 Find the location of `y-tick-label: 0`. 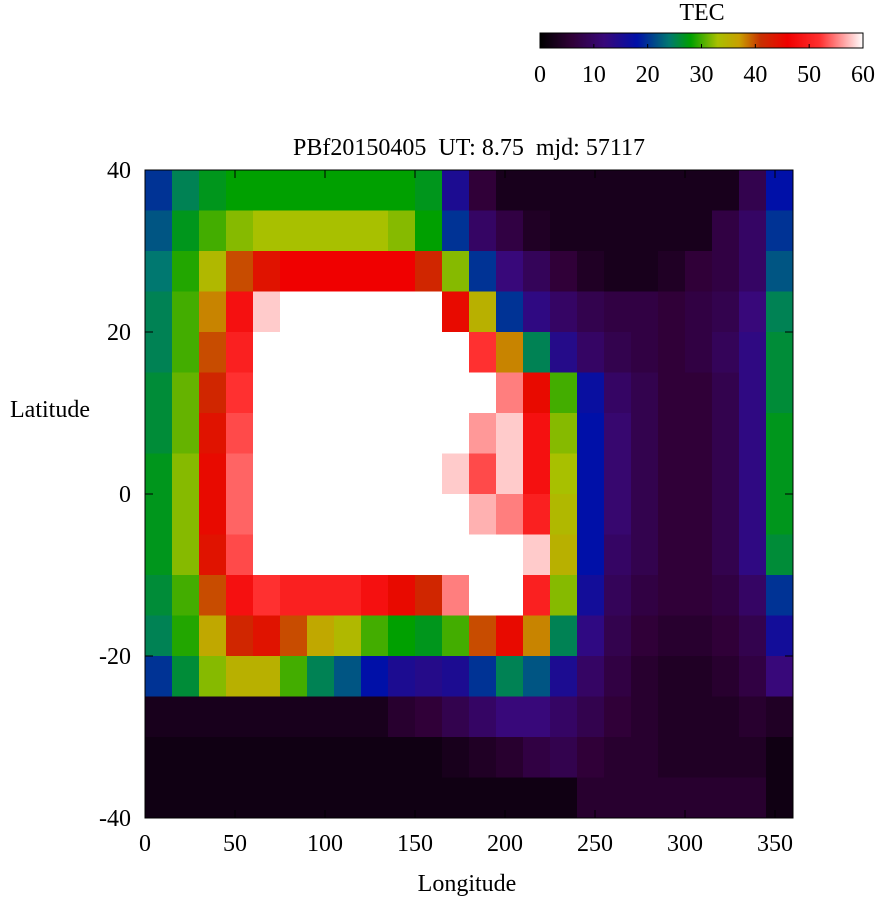

y-tick-label: 0 is located at coordinates (125, 495).